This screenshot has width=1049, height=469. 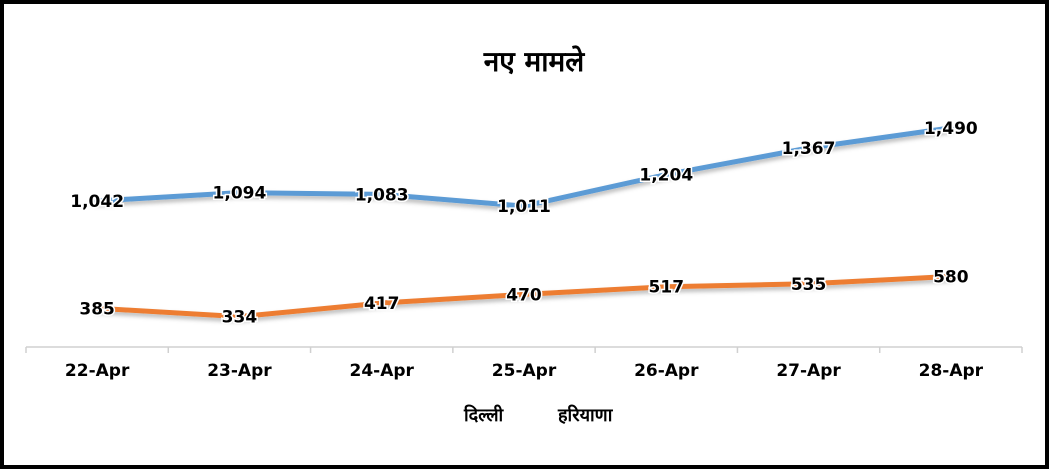 I want to click on x-tick-label: 25-Apr, so click(x=524, y=371).